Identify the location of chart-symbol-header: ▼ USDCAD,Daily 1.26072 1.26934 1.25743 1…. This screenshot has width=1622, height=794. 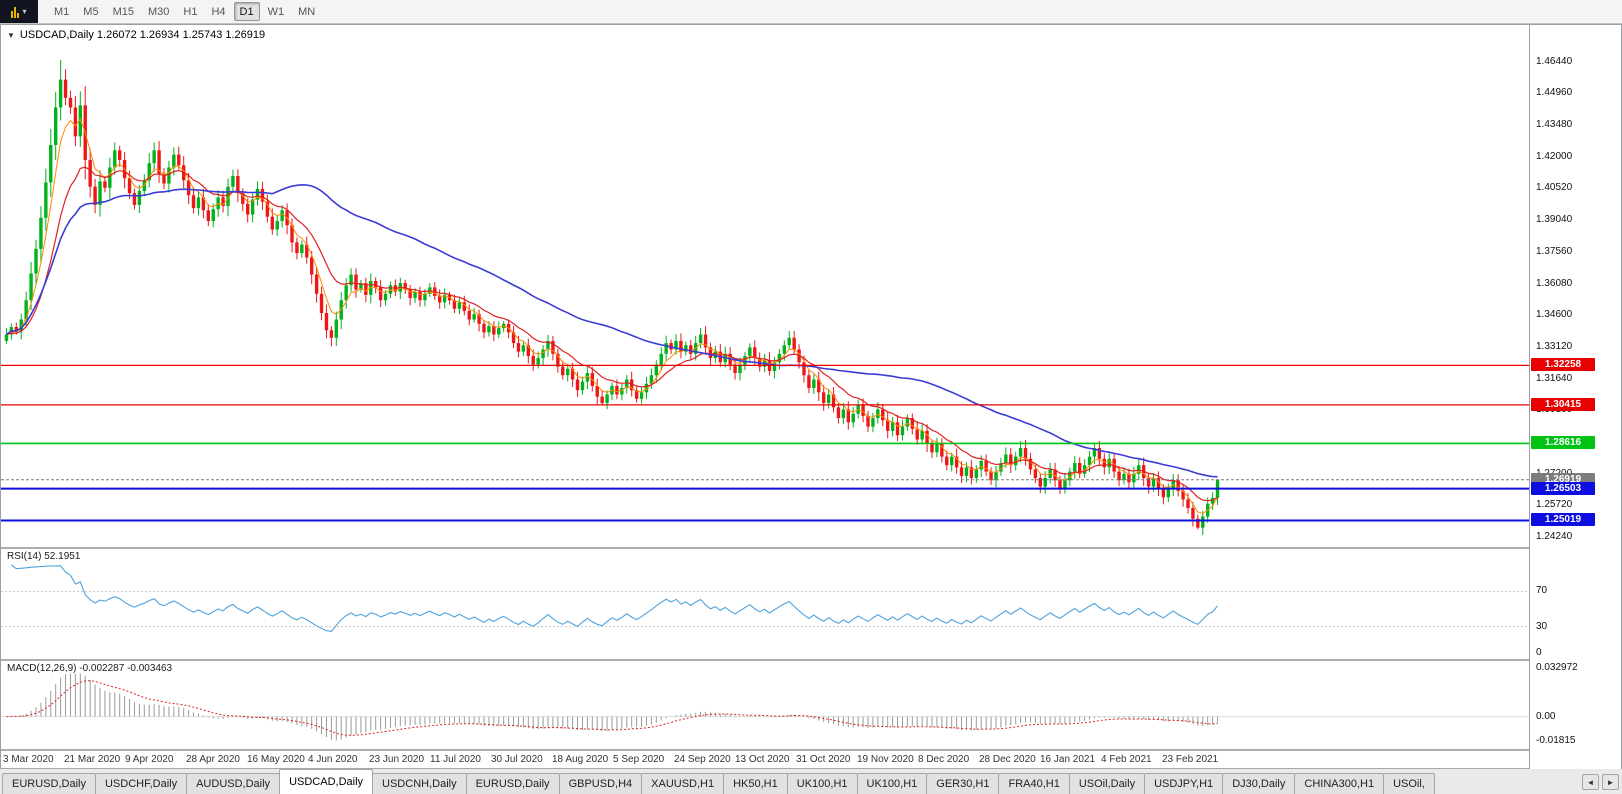
(136, 35).